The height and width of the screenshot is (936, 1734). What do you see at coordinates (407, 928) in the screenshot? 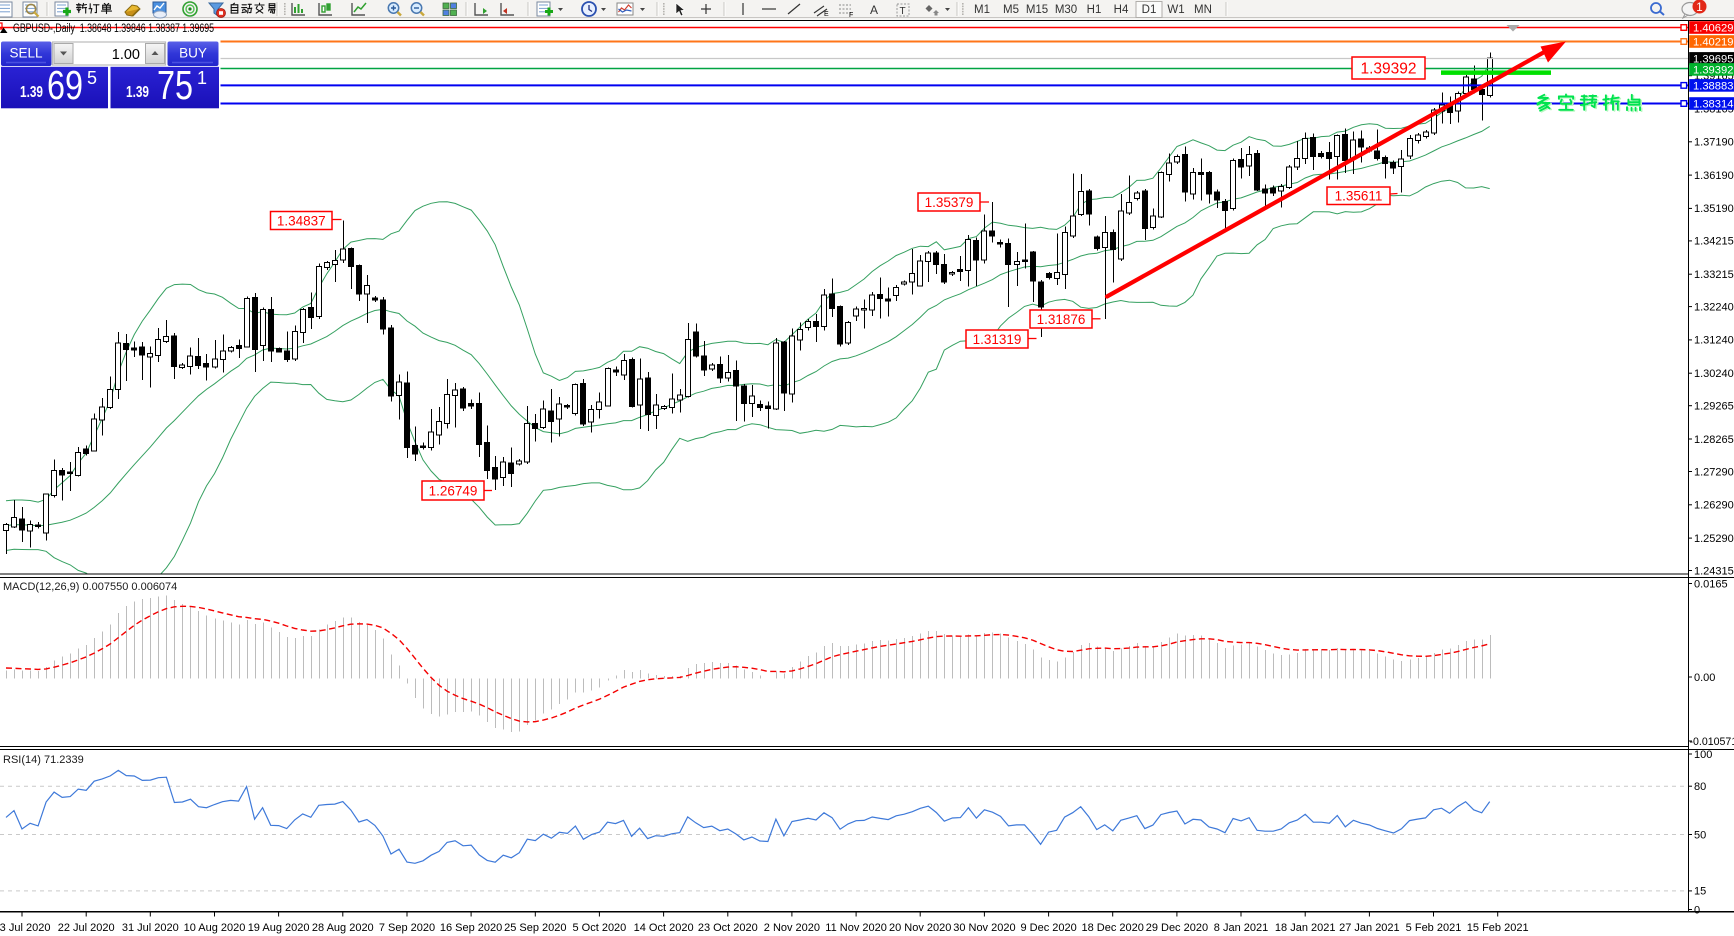
I see `svg-text: 7 Sep 2020` at bounding box center [407, 928].